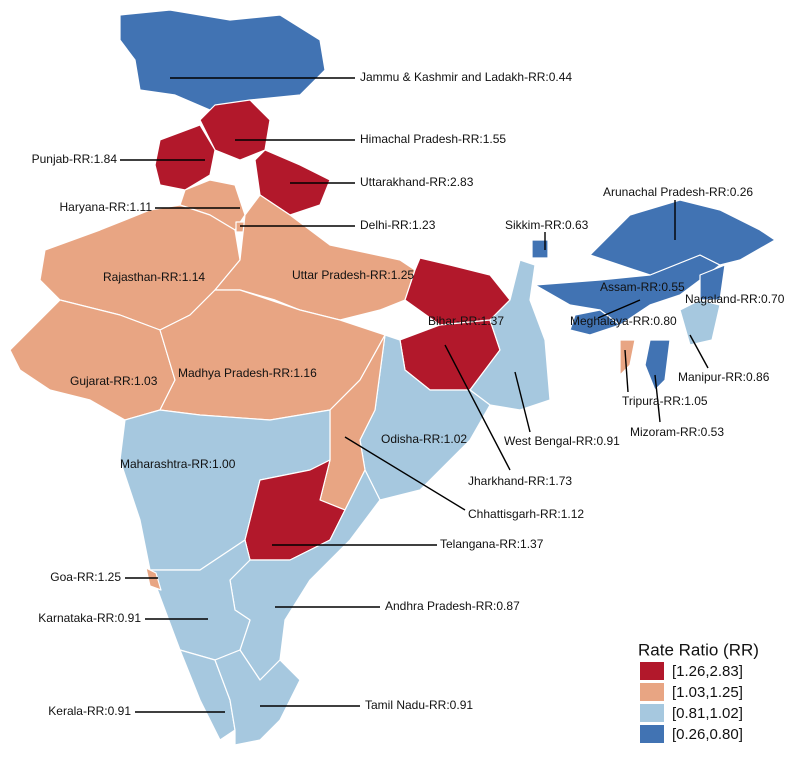  What do you see at coordinates (433, 139) in the screenshot?
I see `region-label: Himachal Pradesh-RR:1.55` at bounding box center [433, 139].